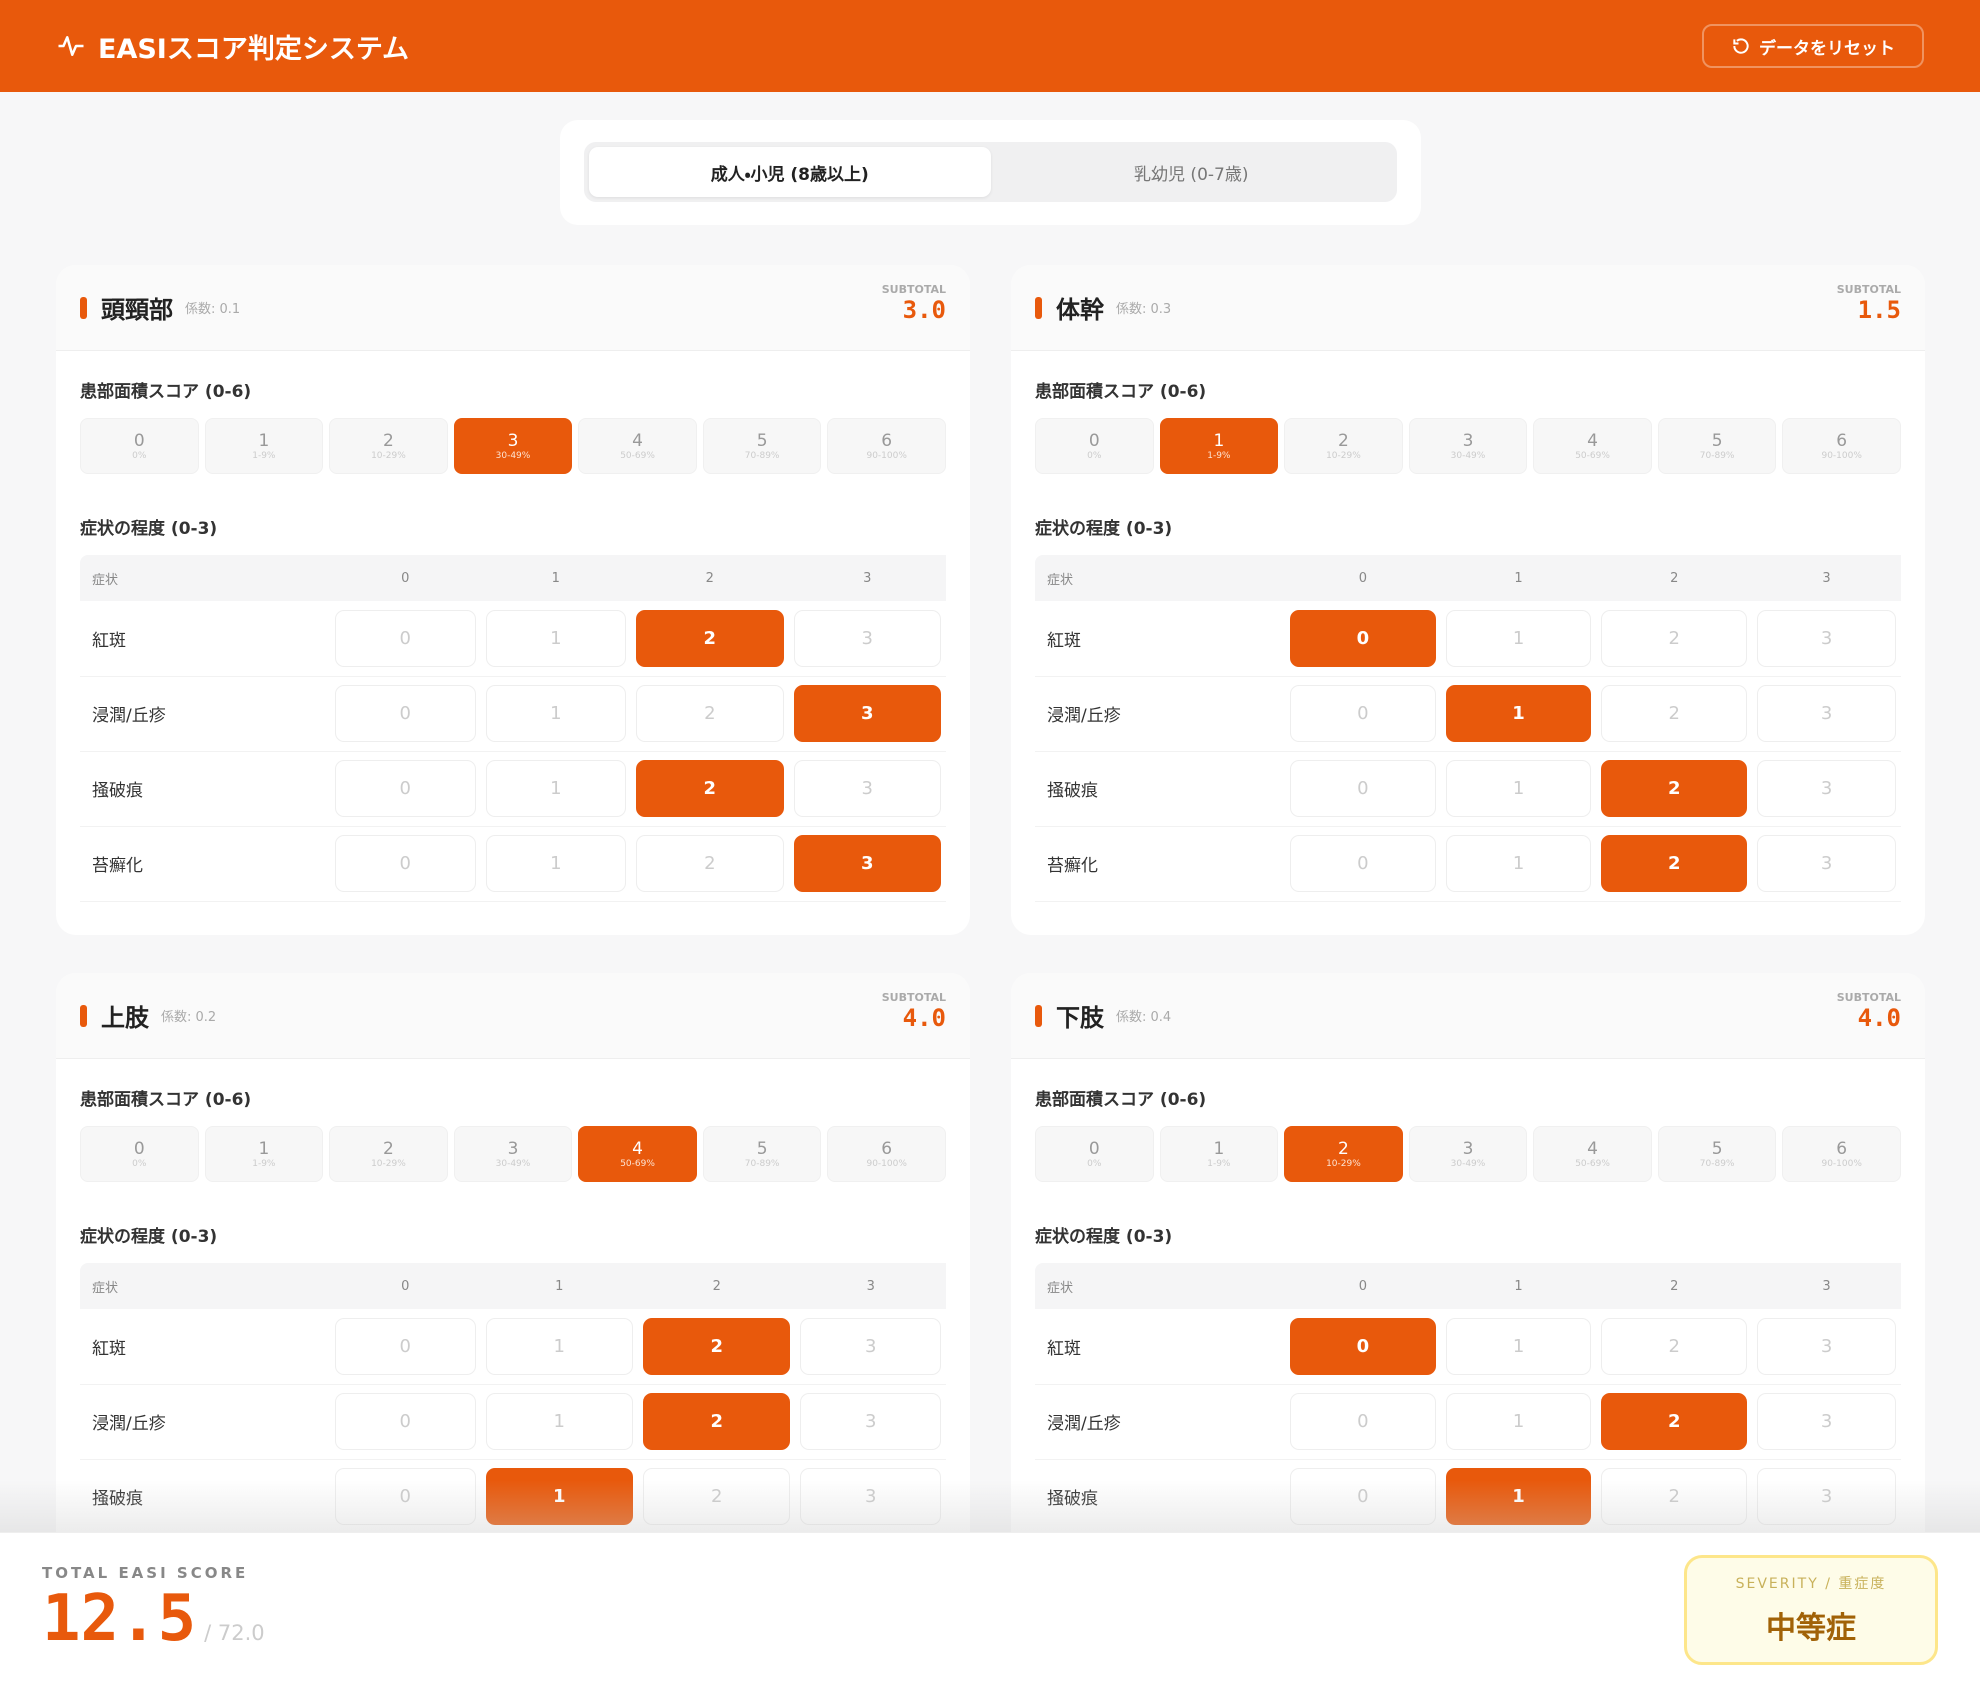 The image size is (1980, 1687). I want to click on reset-button: データをリセット, so click(1813, 46).